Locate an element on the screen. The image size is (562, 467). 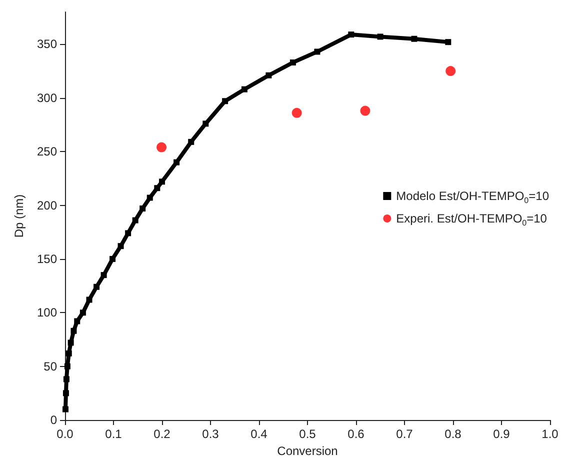
x-tick-label: 0.1 is located at coordinates (113, 434).